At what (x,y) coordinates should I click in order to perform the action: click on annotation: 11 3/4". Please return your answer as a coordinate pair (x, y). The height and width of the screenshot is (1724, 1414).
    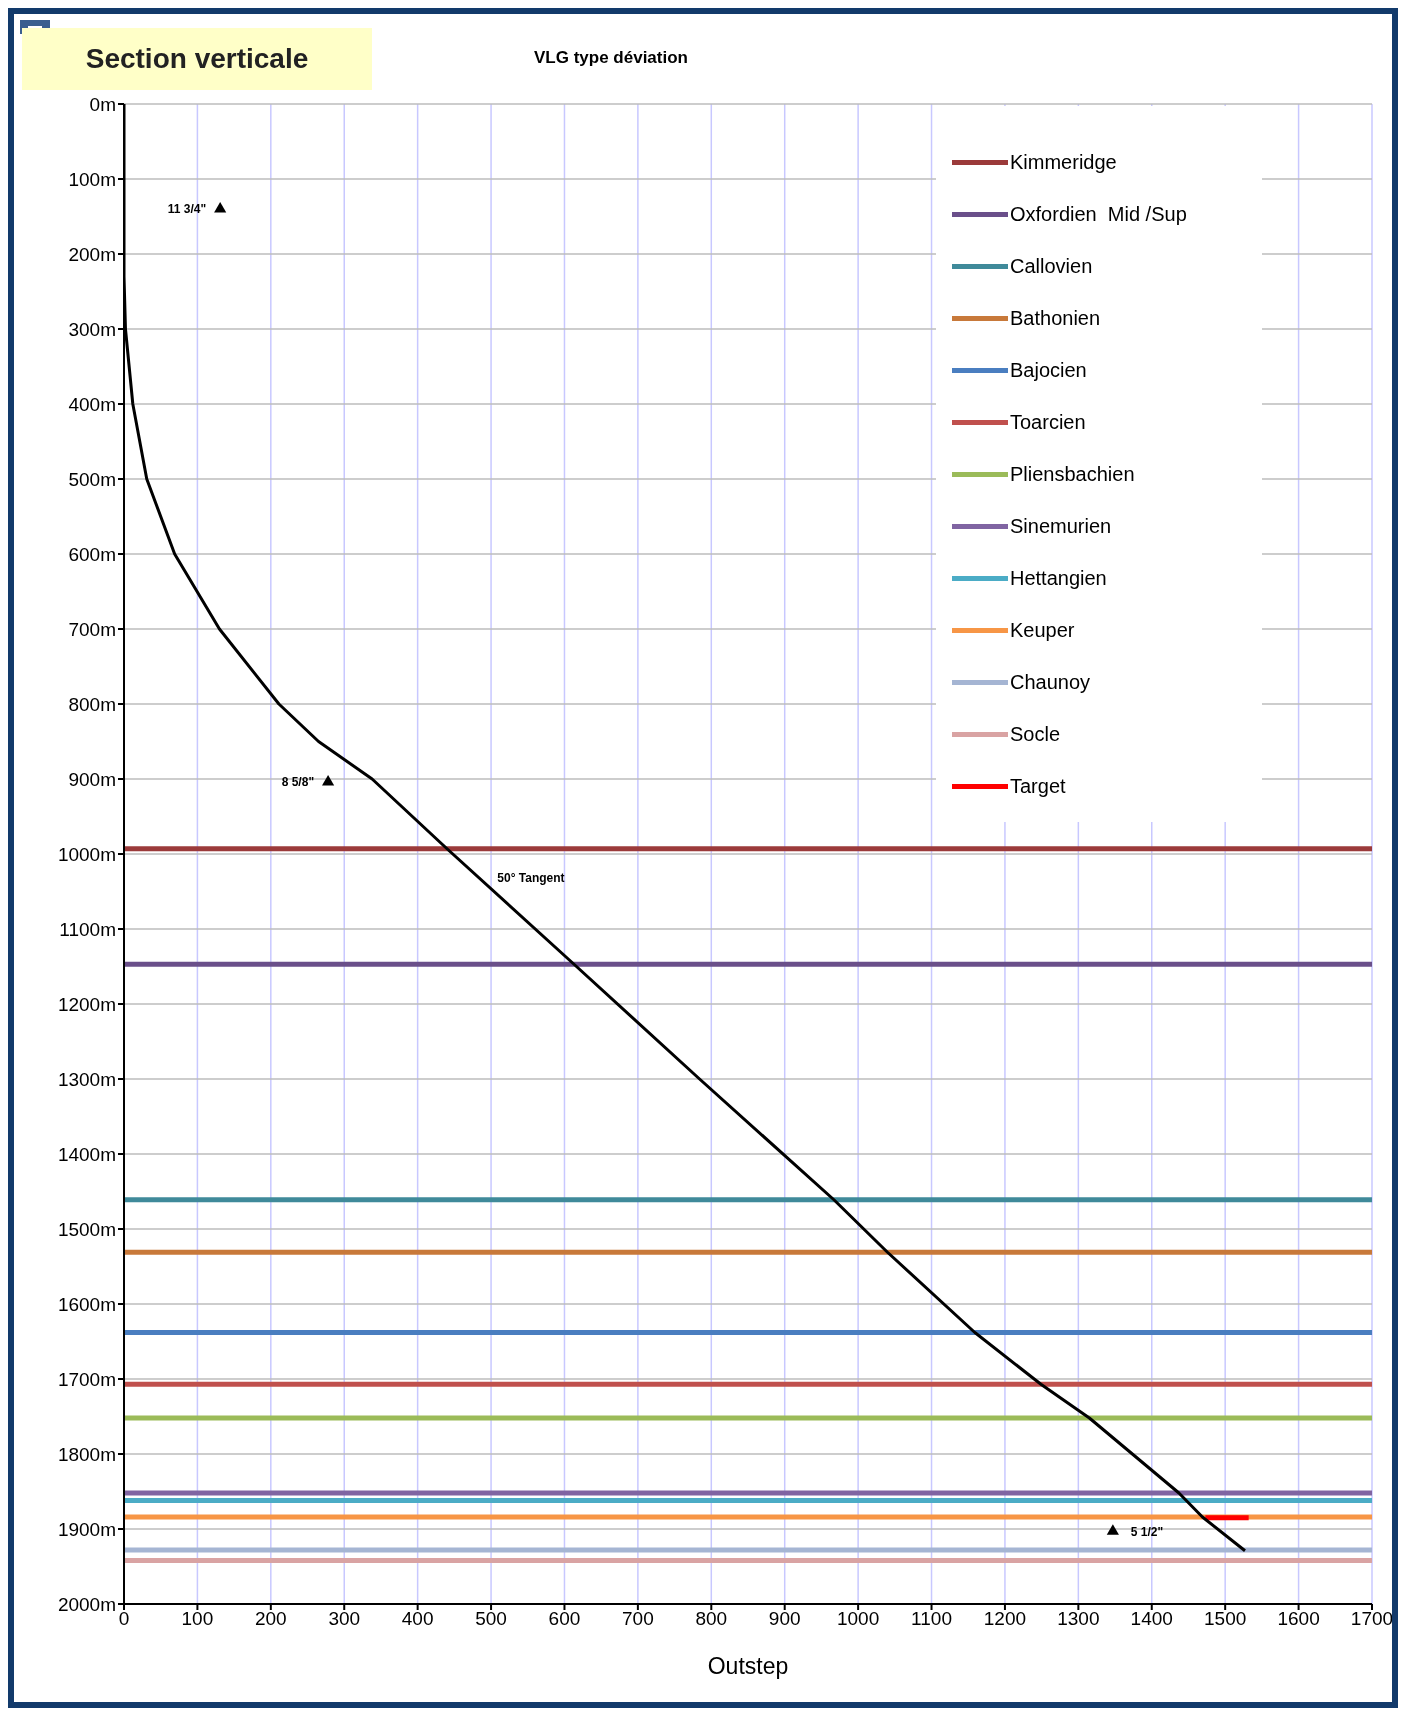
    Looking at the image, I should click on (187, 209).